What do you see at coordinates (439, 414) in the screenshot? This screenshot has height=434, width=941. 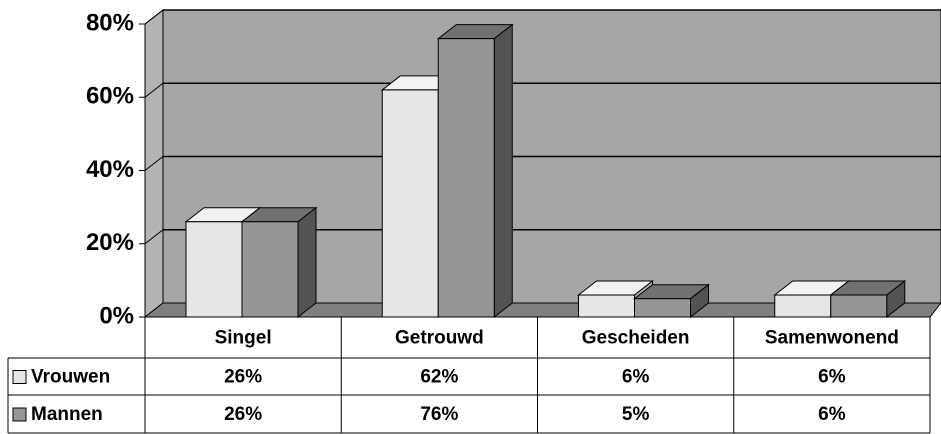 I see `data-label: 76%` at bounding box center [439, 414].